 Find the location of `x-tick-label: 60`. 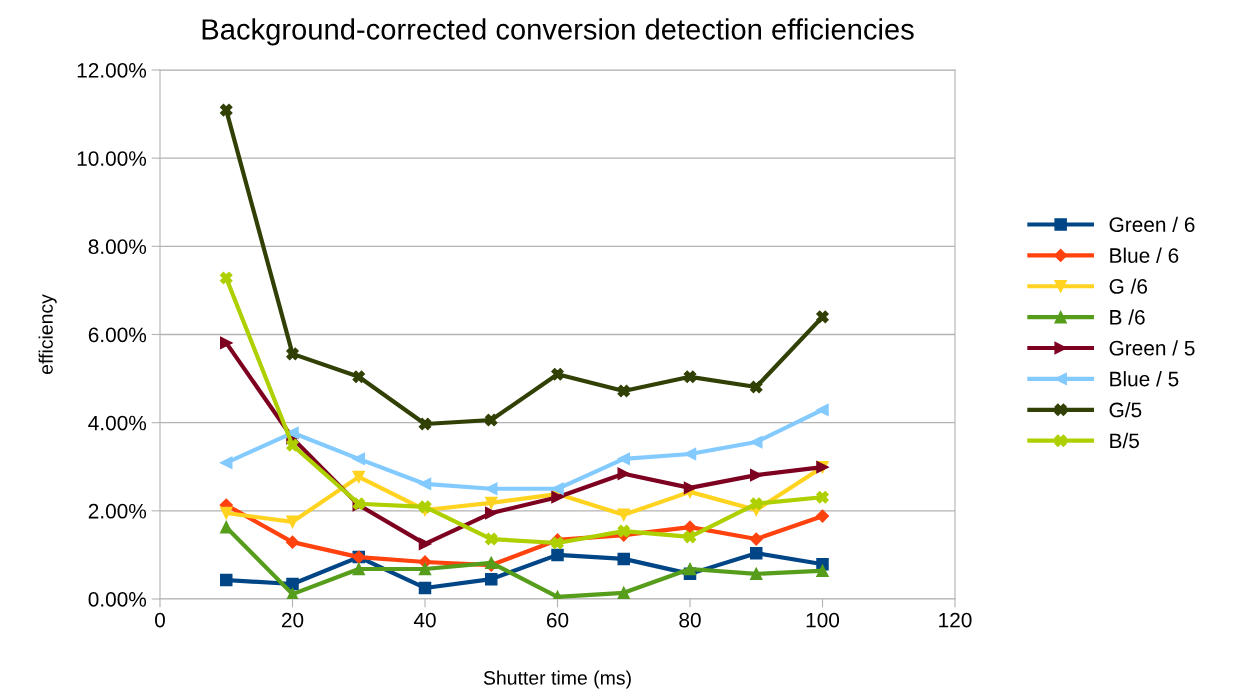

x-tick-label: 60 is located at coordinates (557, 620).